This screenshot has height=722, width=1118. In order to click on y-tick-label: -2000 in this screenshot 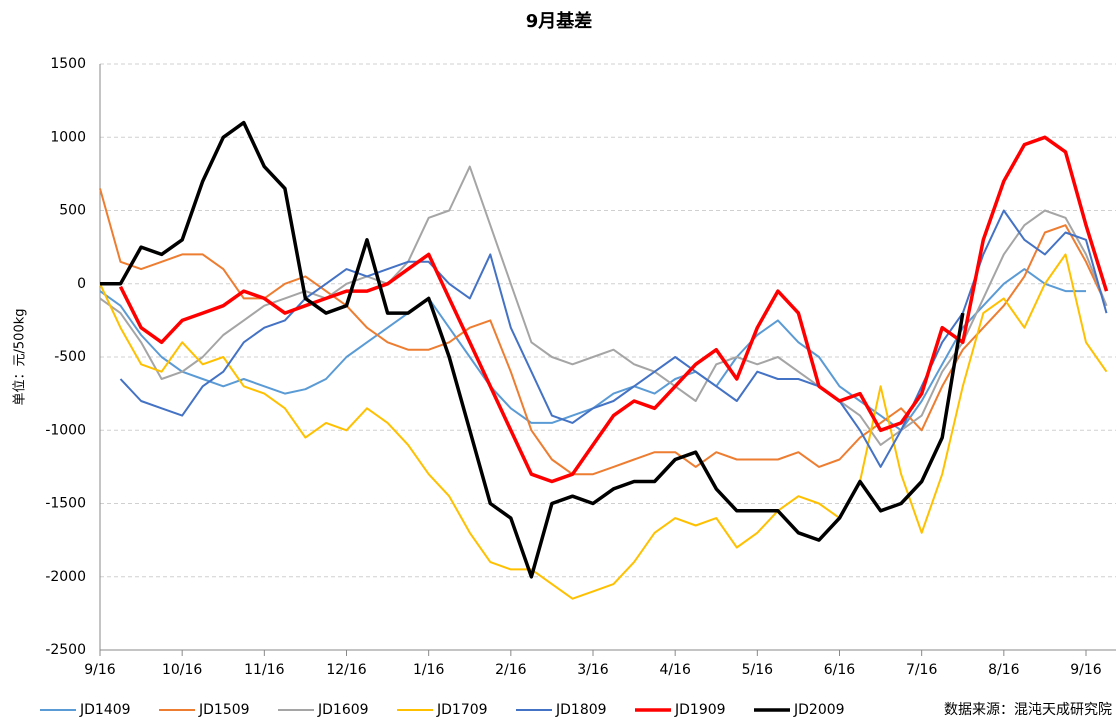, I will do `click(65, 577)`.